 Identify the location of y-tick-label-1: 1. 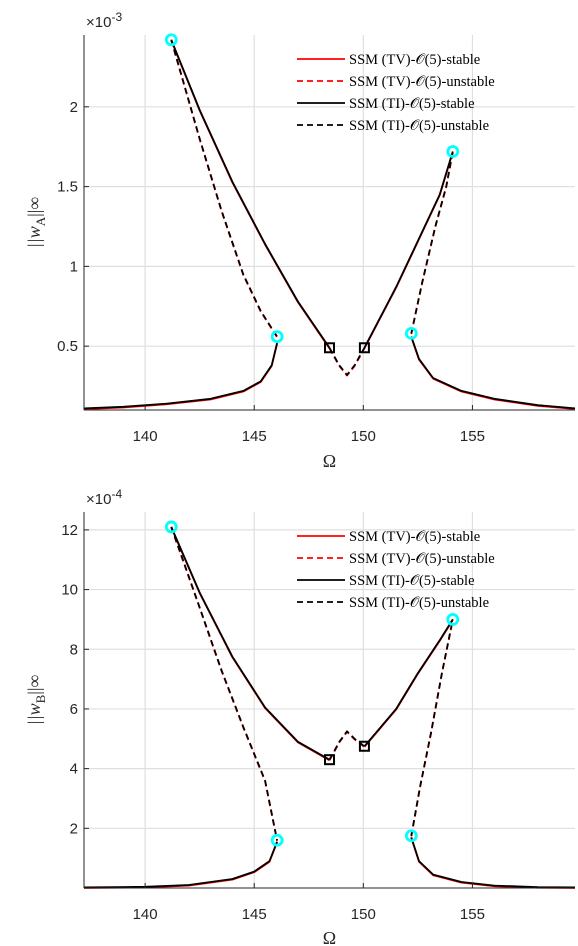
(74, 266).